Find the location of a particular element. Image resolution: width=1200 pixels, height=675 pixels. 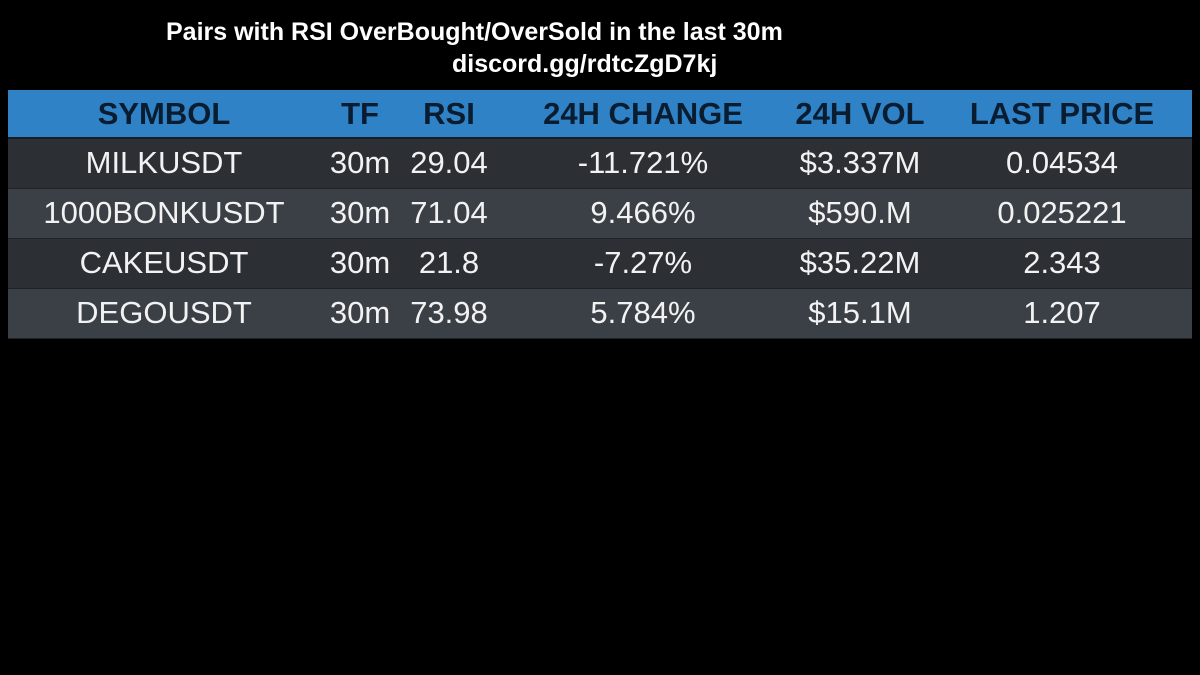

cell-symbol: DEGOUSDT is located at coordinates (164, 313).